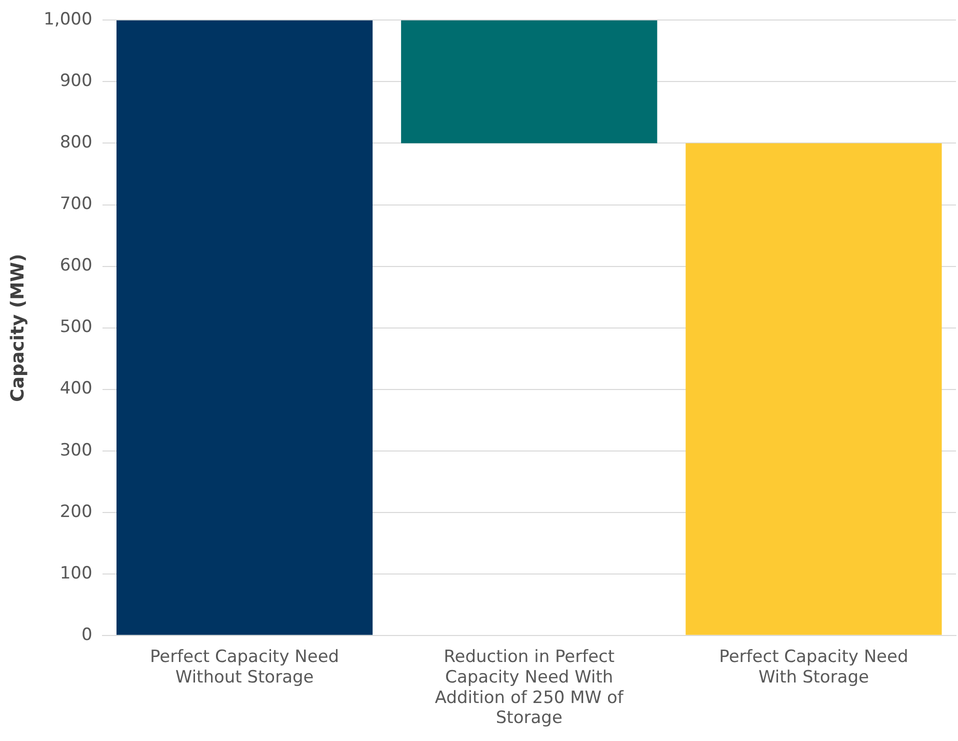 This screenshot has height=741, width=958. Describe the element at coordinates (86, 634) in the screenshot. I see `y-tick-label: 0` at that location.